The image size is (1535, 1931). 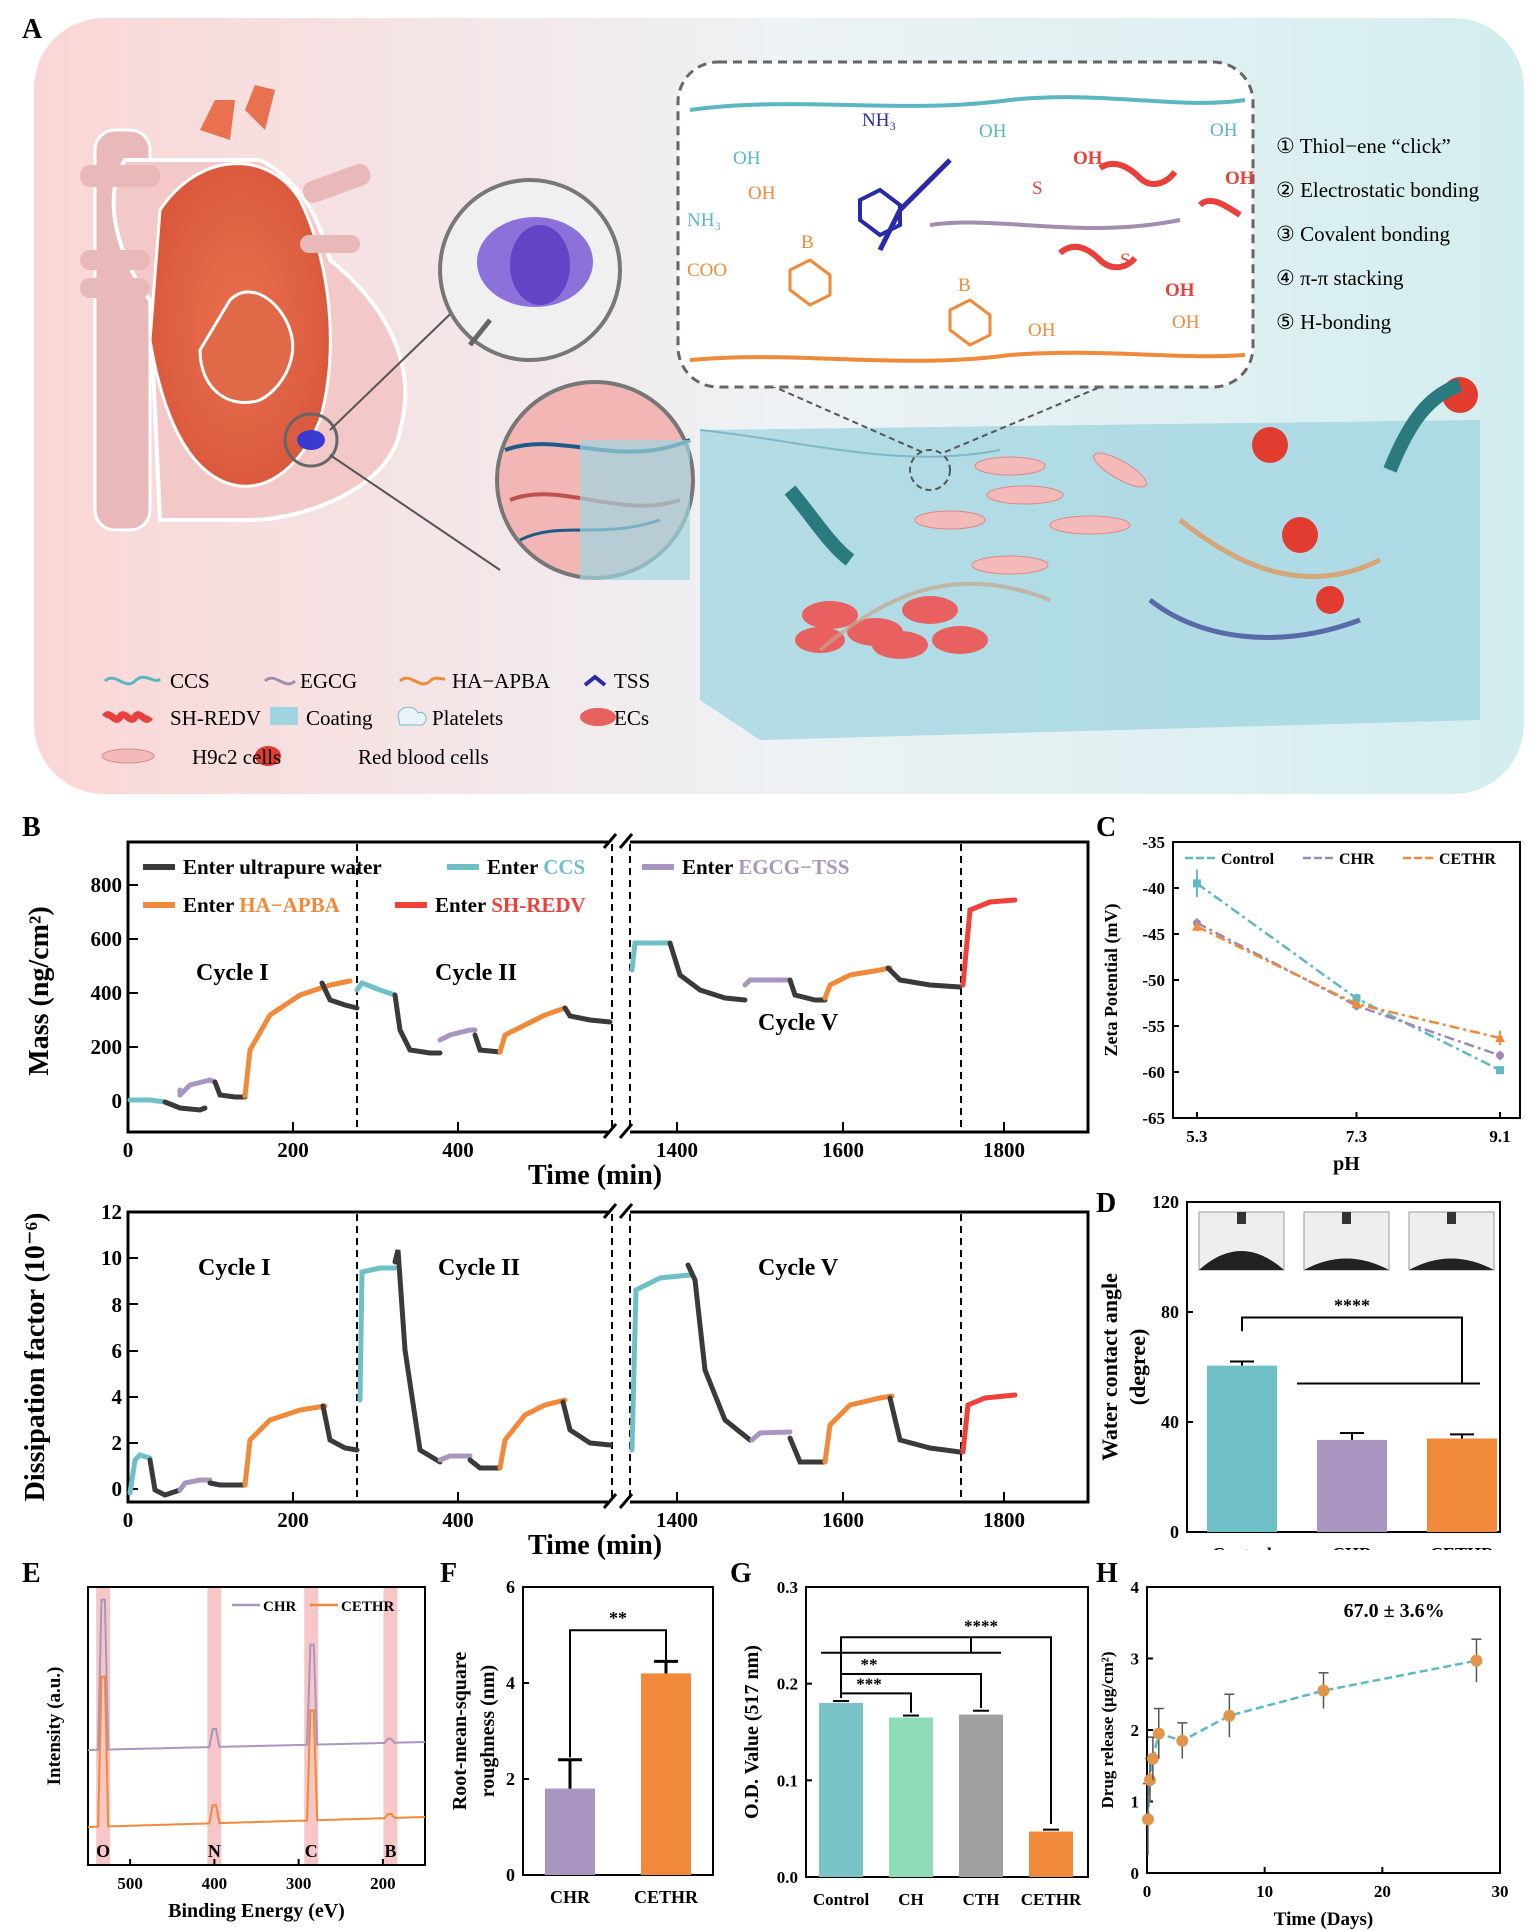 I want to click on needle-icon, so click(x=1451, y=1218).